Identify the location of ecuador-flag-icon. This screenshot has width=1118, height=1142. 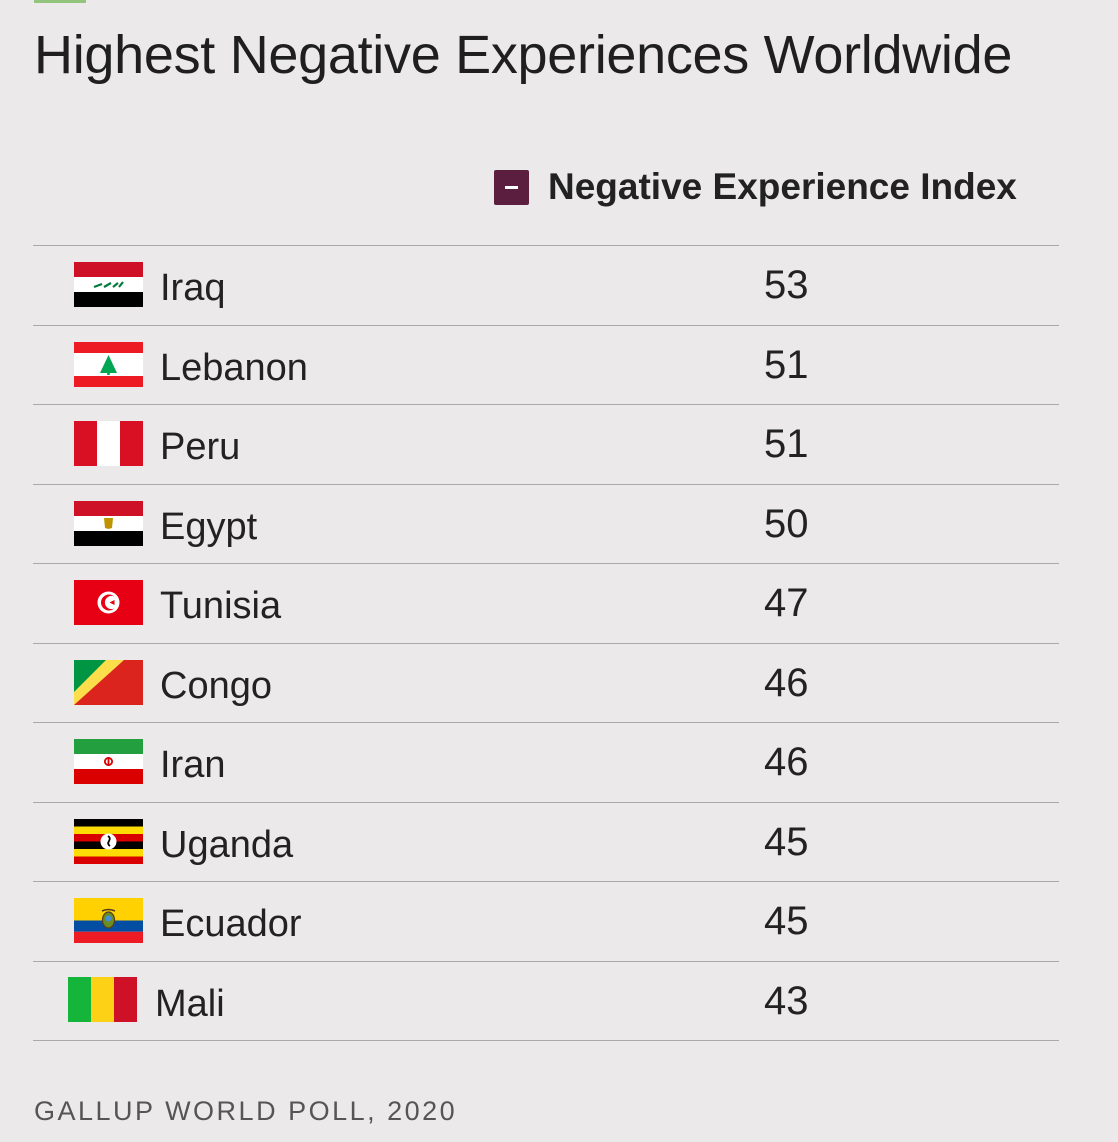
(108, 920).